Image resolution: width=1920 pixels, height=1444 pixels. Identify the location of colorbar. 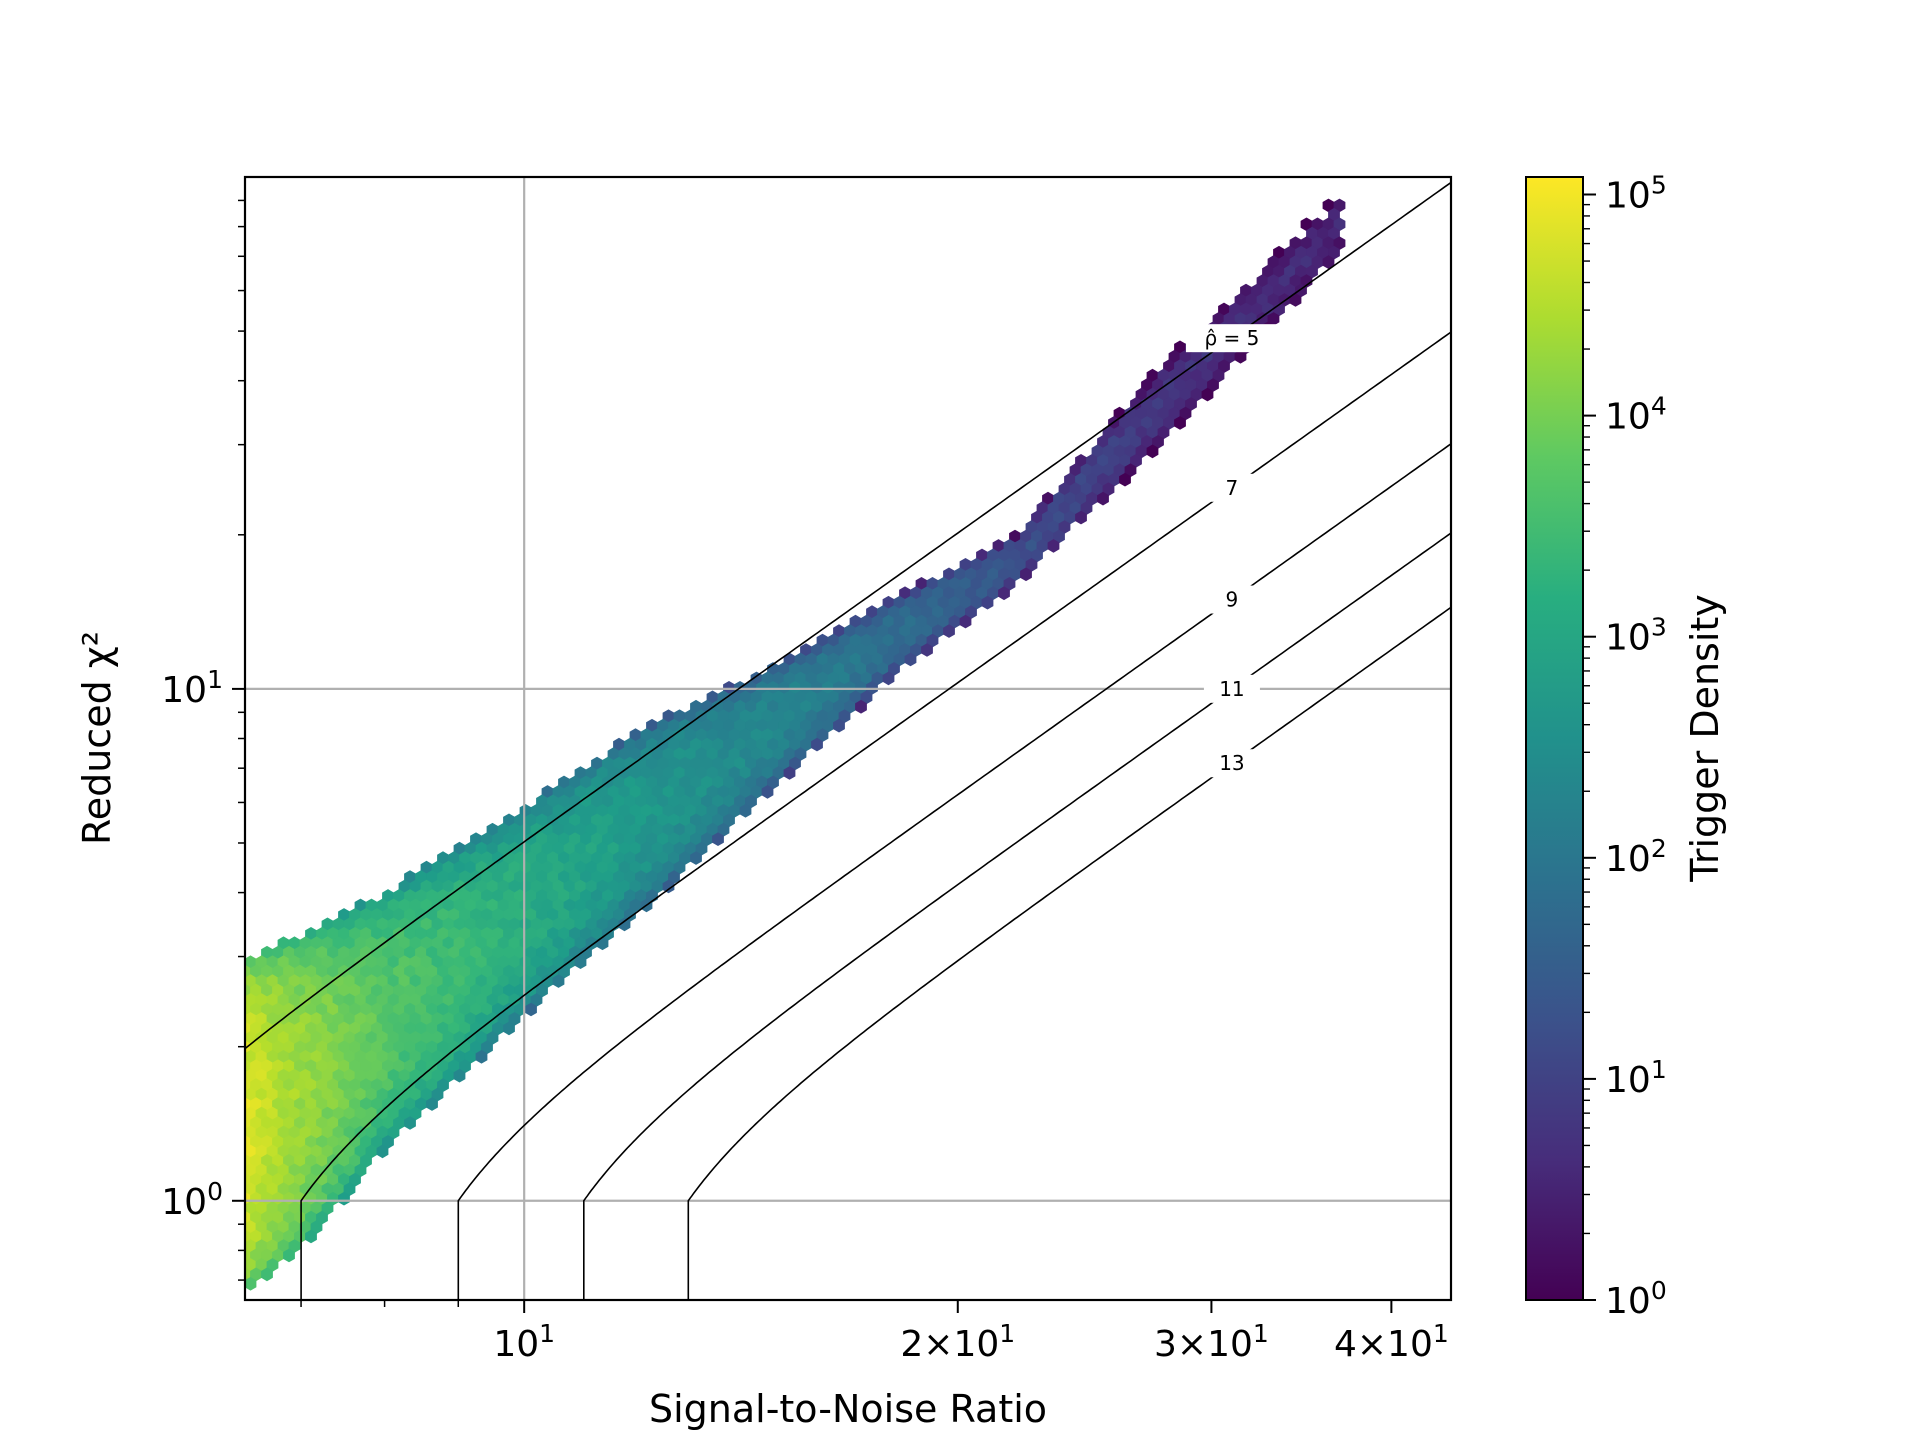
(1554, 738).